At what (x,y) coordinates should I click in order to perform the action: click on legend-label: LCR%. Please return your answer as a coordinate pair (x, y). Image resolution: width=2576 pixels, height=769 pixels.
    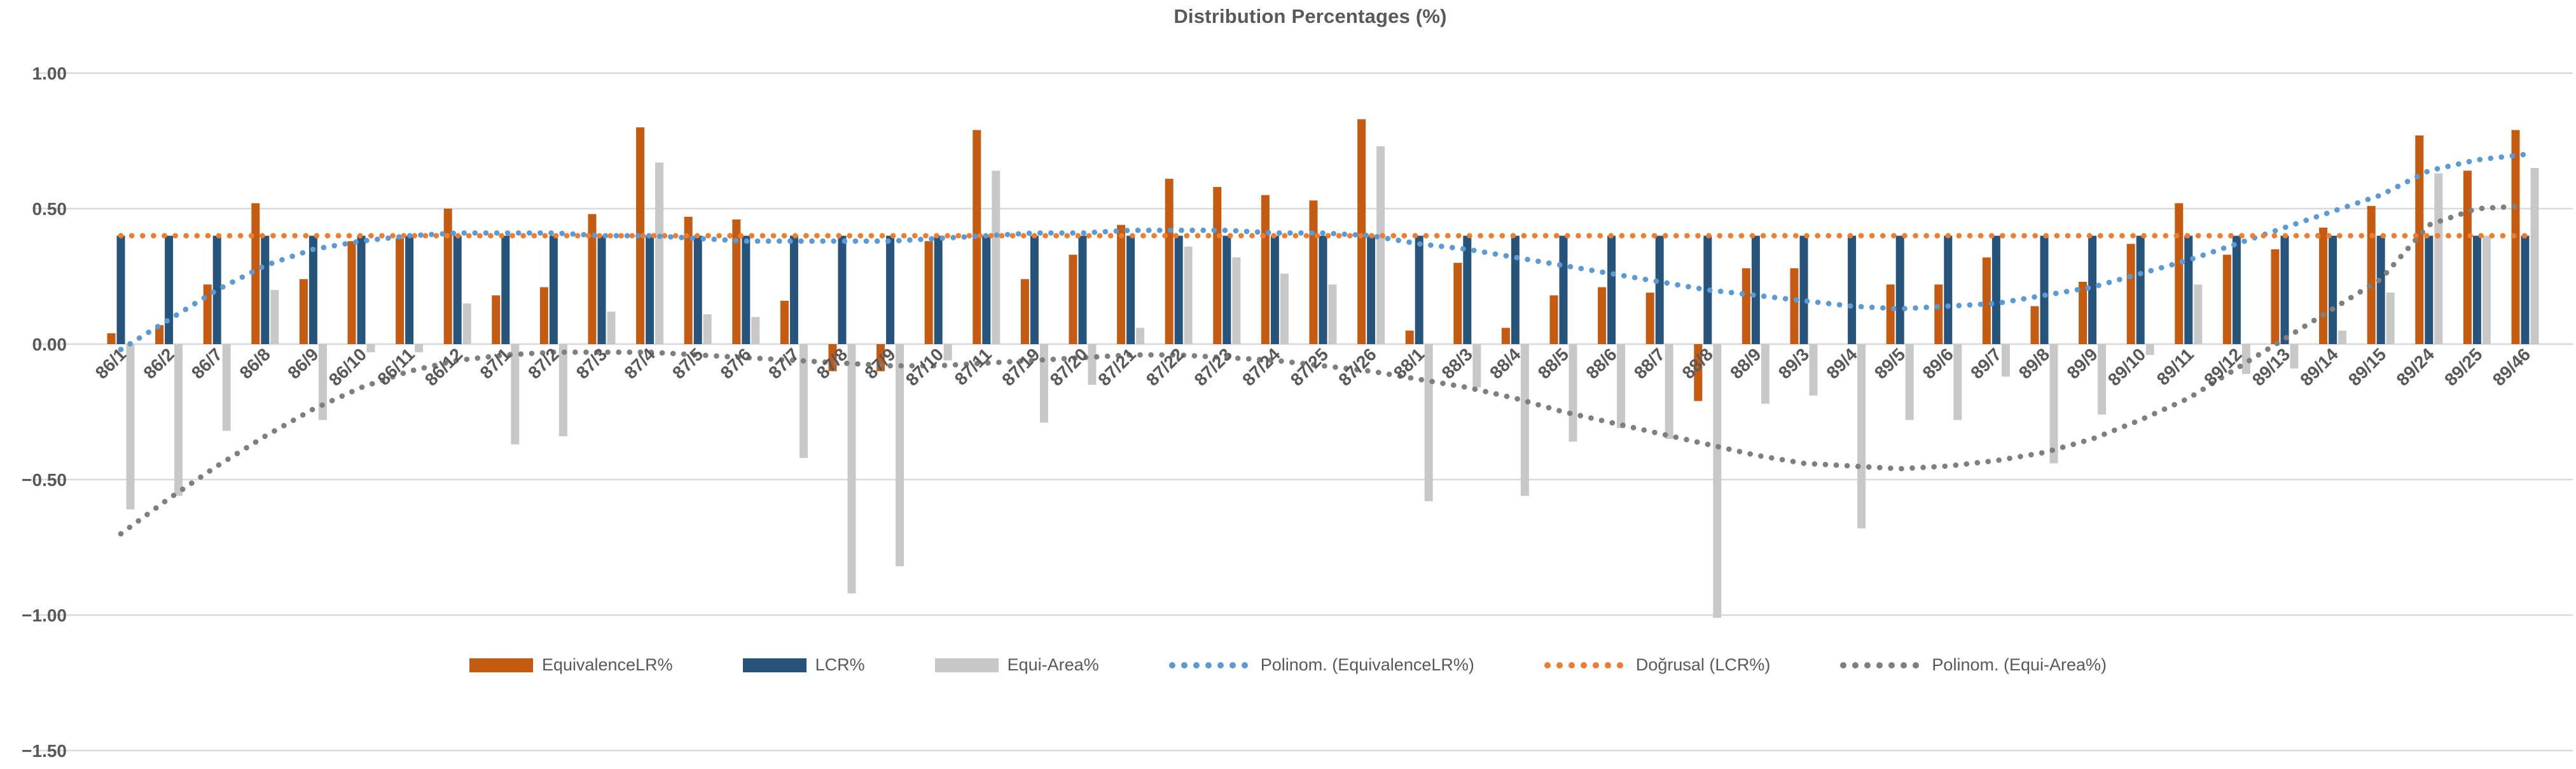
    Looking at the image, I should click on (840, 664).